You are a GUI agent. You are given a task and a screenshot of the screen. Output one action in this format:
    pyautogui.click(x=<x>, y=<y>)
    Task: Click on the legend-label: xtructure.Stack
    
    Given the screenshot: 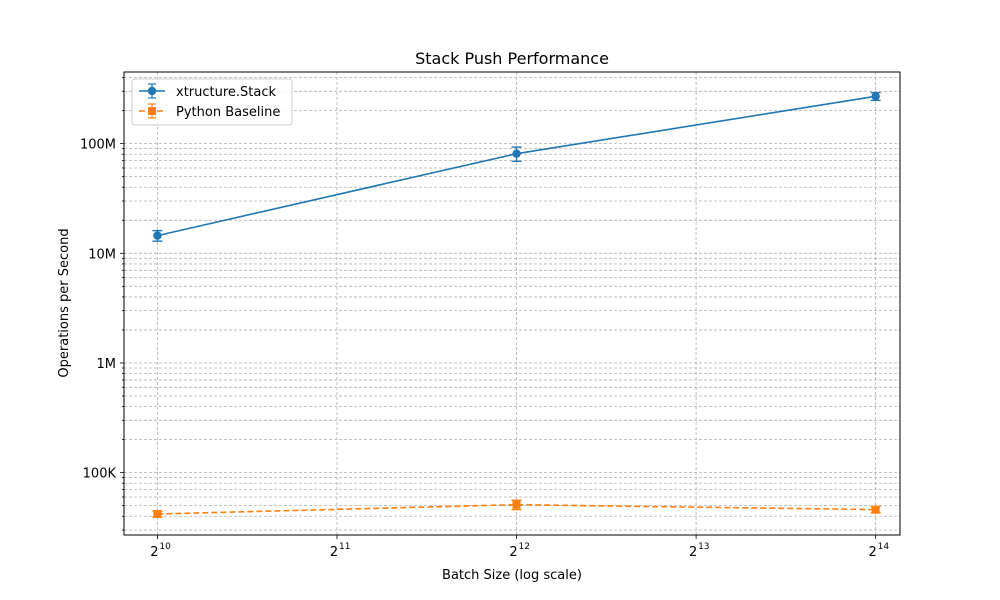 What is the action you would take?
    pyautogui.click(x=226, y=92)
    